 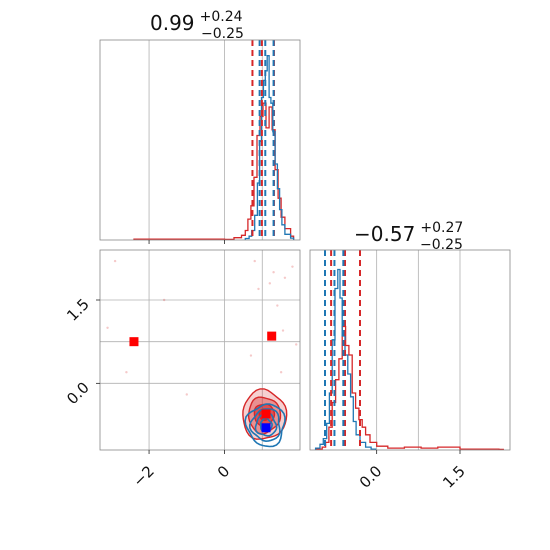 I want to click on right-marginal-title: −0.57 +0.27 −0.25, so click(x=411, y=235).